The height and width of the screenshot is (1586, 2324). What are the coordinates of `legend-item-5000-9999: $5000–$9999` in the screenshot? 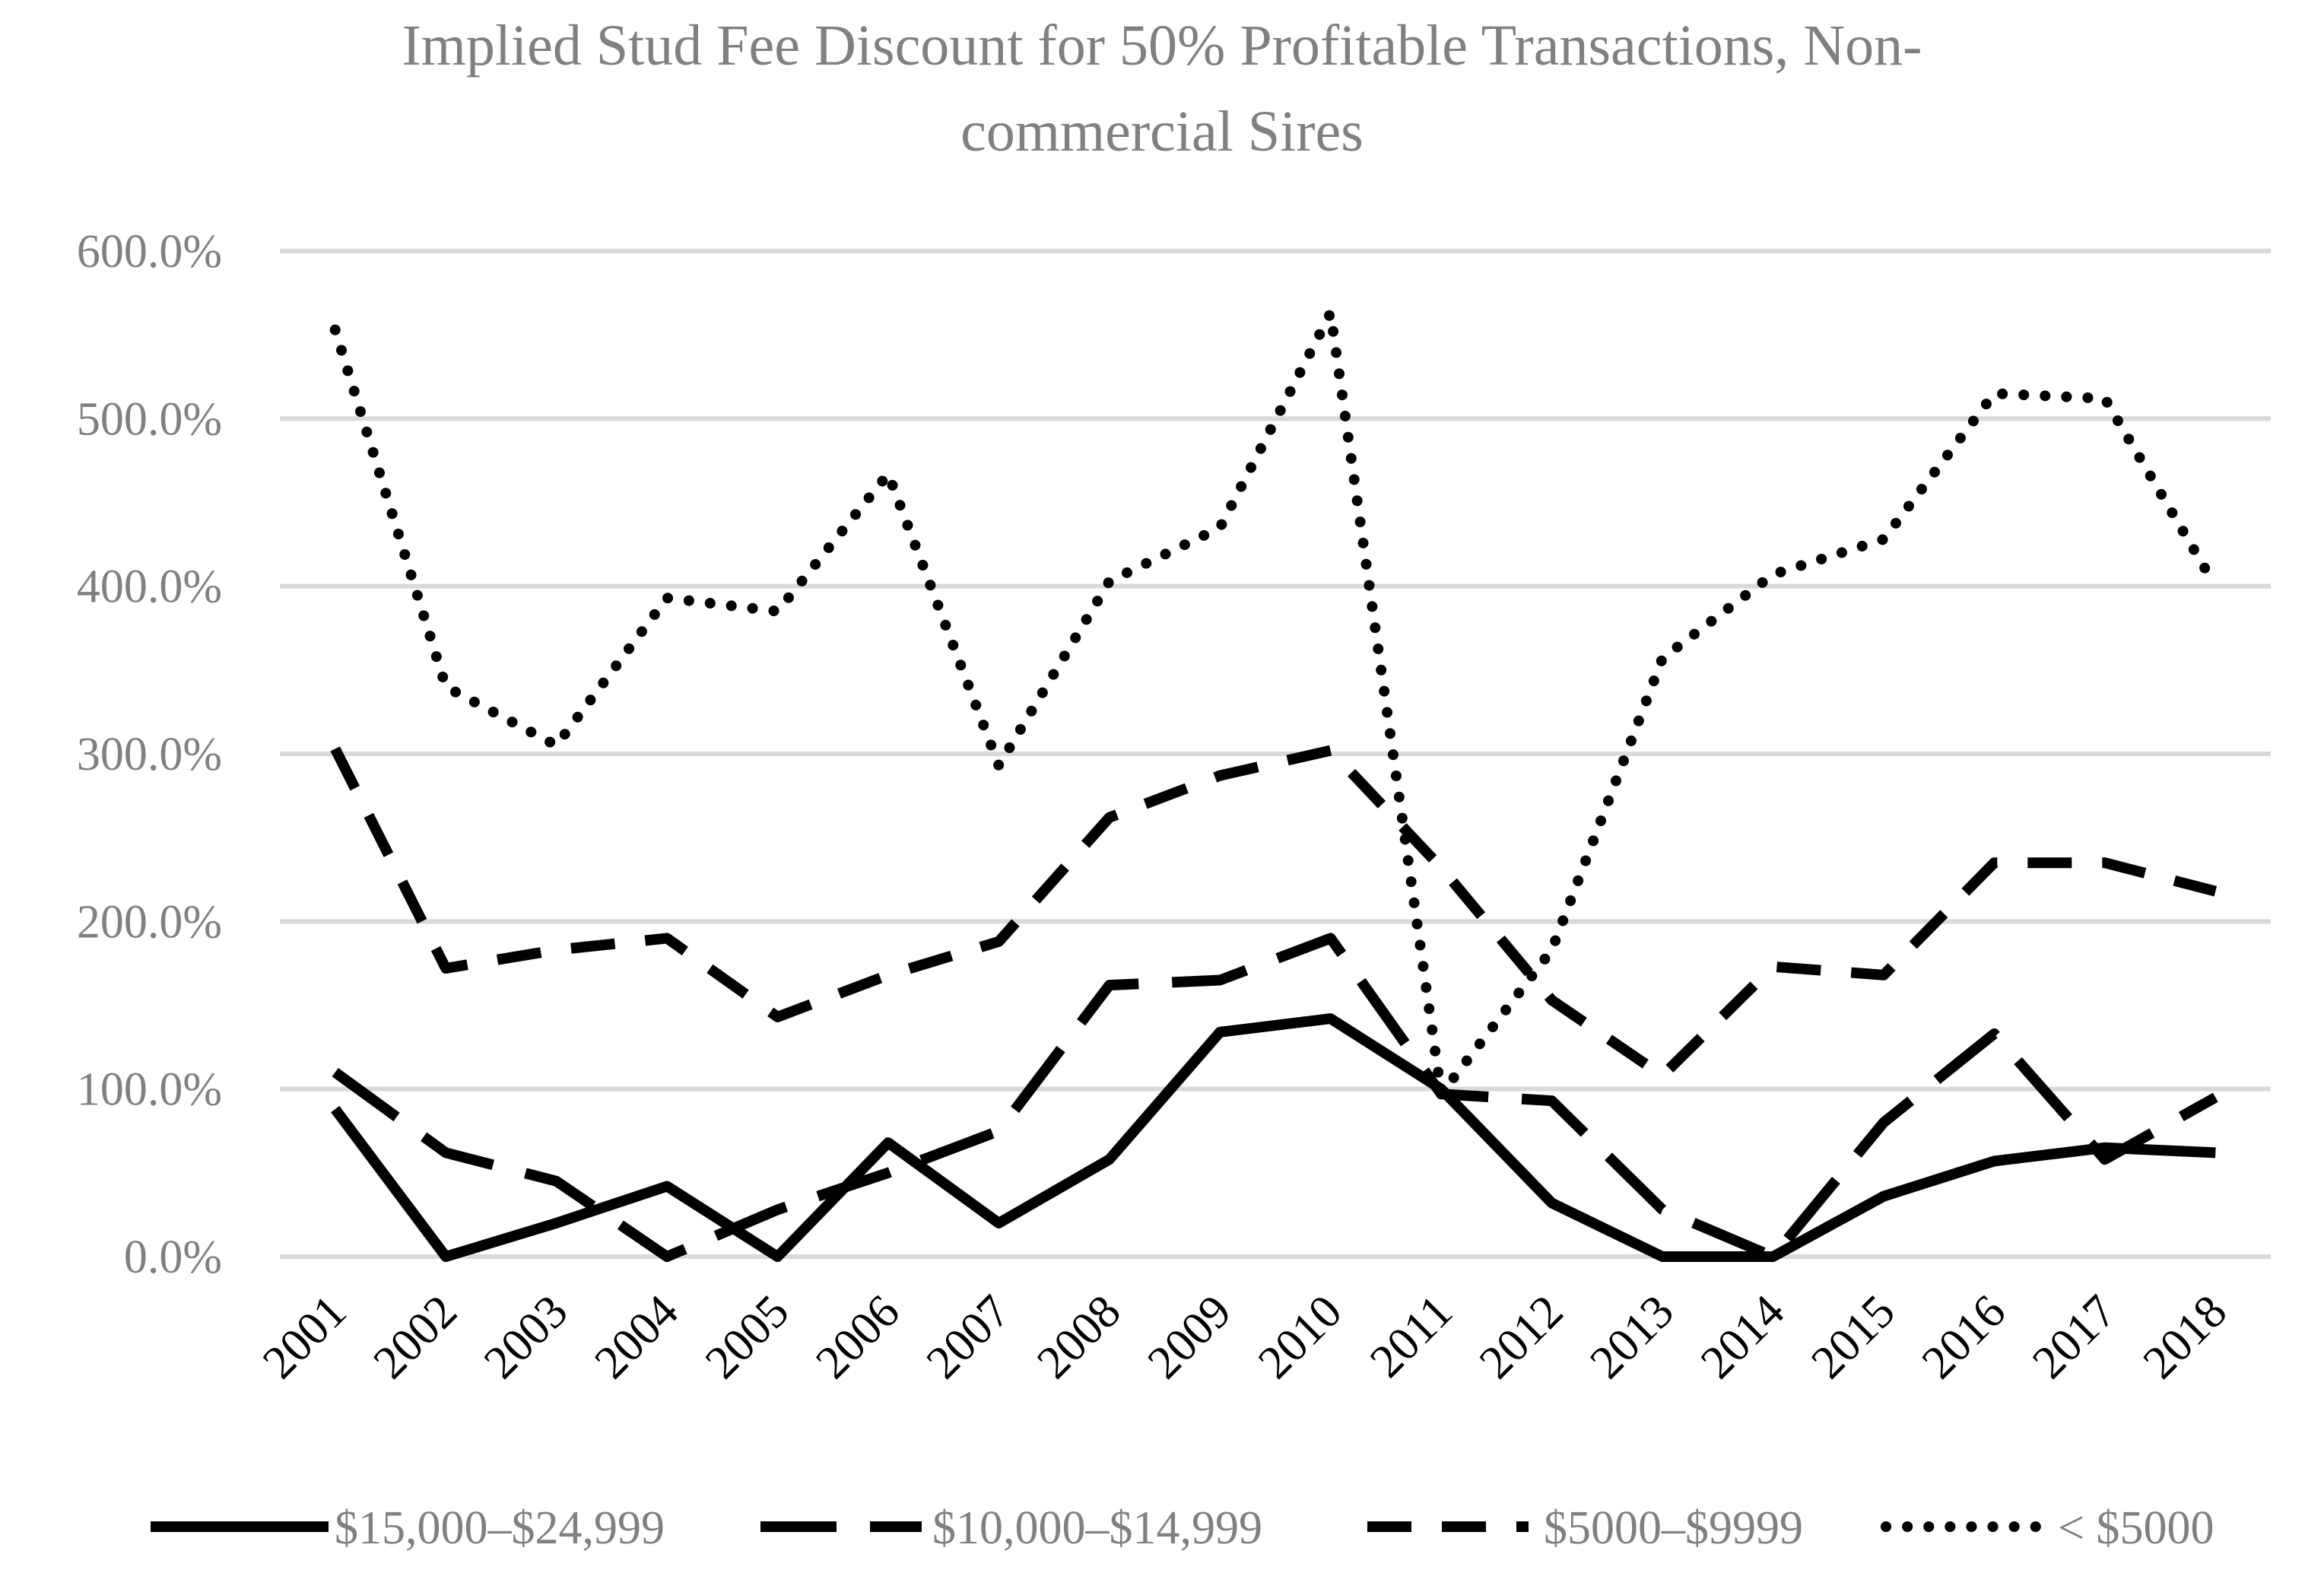 It's located at (1585, 1528).